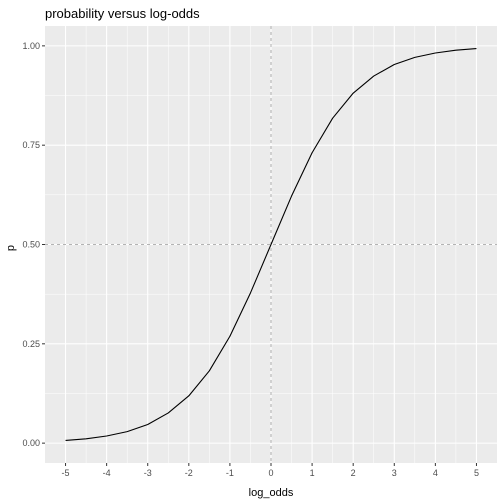 This screenshot has height=504, width=504. Describe the element at coordinates (189, 473) in the screenshot. I see `x-tick-label: -2` at that location.